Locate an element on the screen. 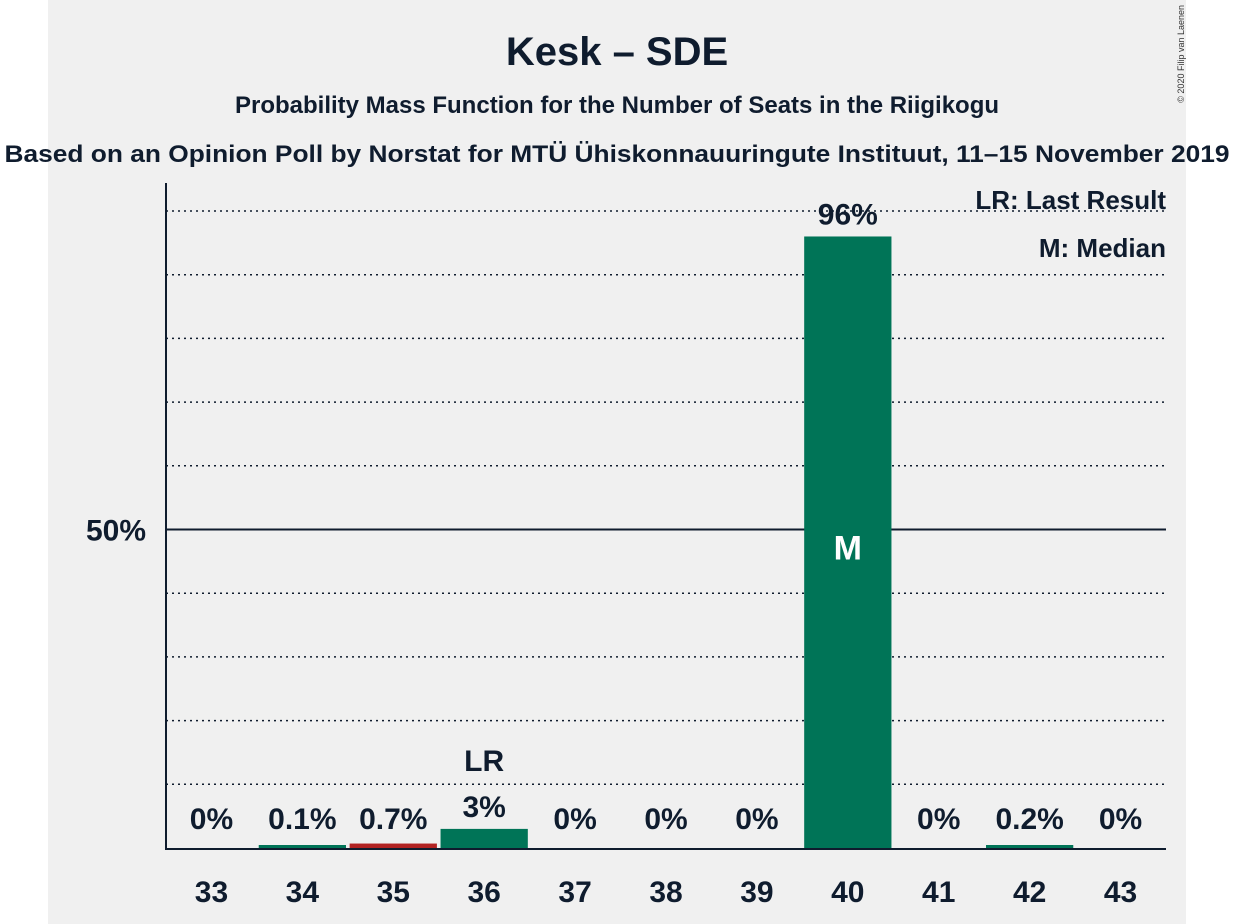  x-tick-label: 40 is located at coordinates (847, 892).